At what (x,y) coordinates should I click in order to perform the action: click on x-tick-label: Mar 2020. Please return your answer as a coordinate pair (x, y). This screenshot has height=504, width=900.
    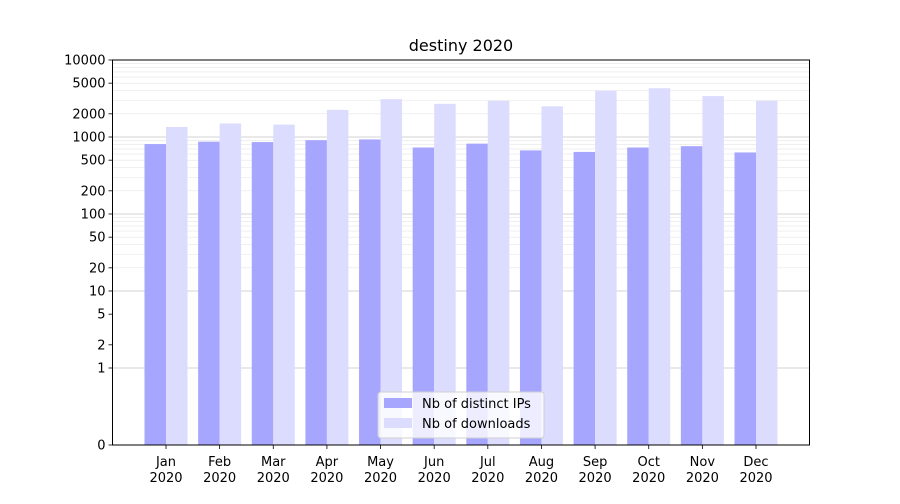
    Looking at the image, I should click on (273, 470).